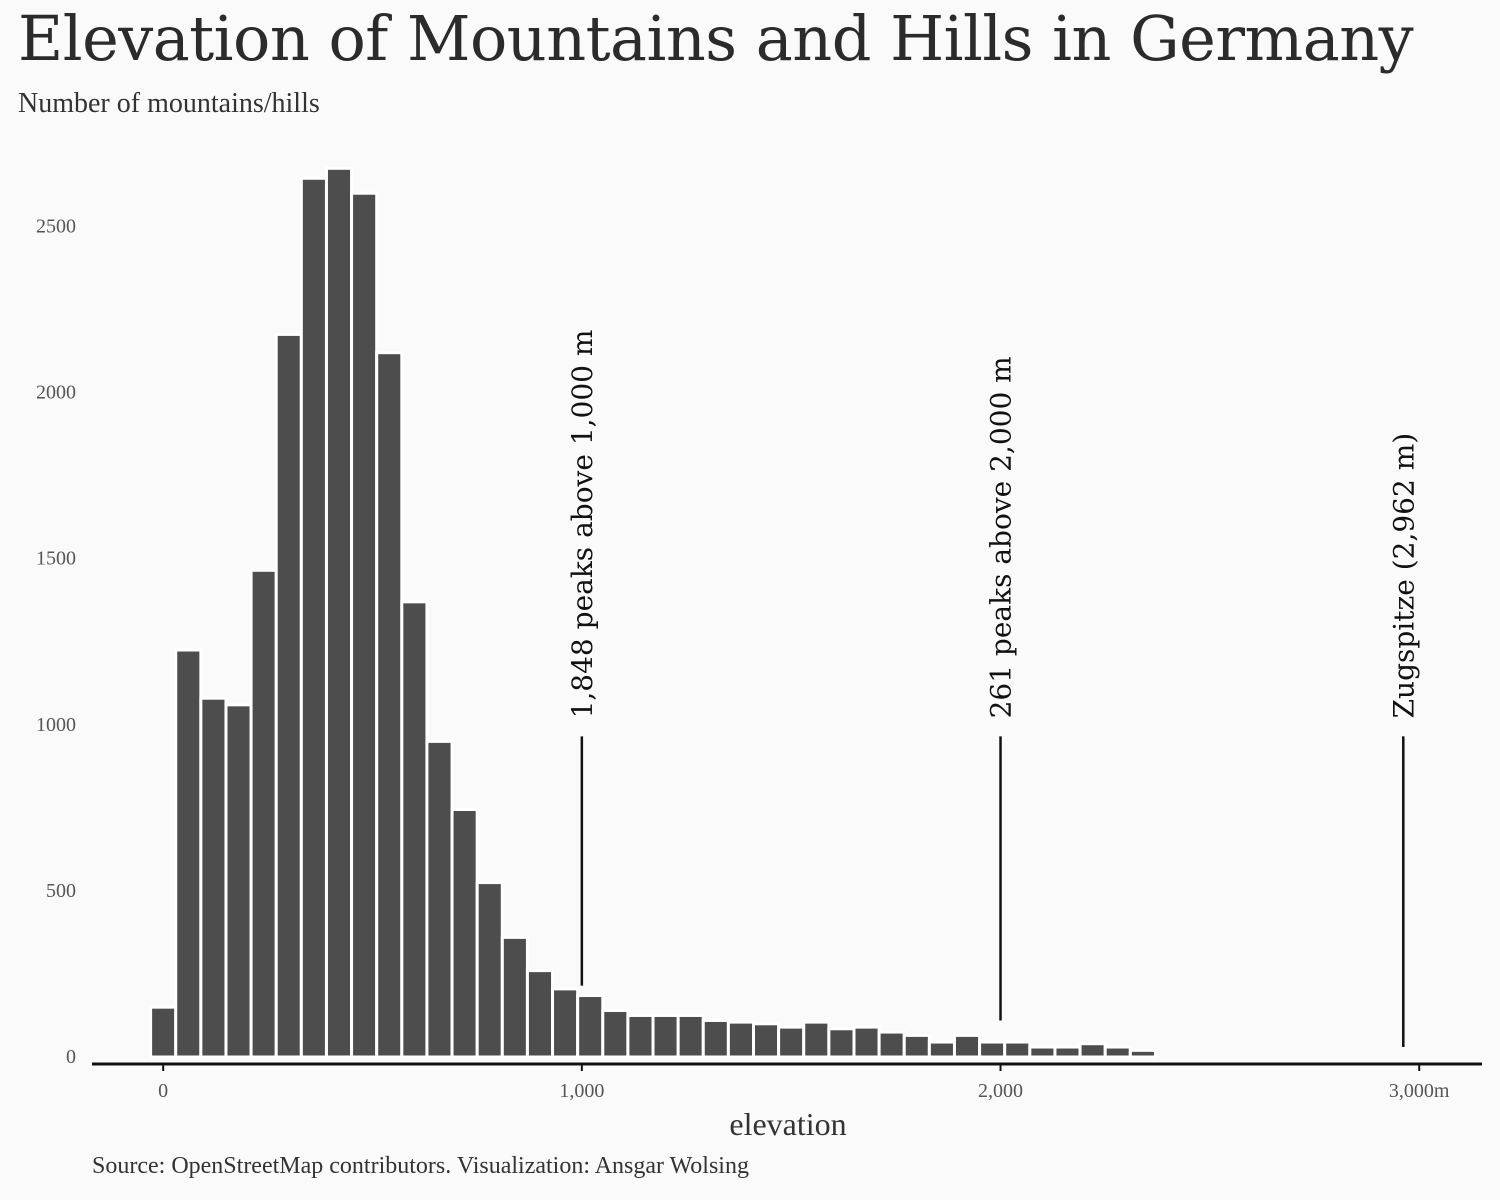 This screenshot has height=1200, width=1500. I want to click on x-axis-ticks: 0 1,000 2,000 3,000m, so click(804, 1083).